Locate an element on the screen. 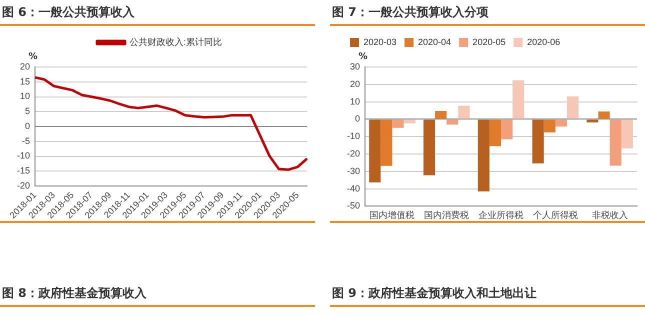 The image size is (645, 315). x-tick-label: 国内增值税 is located at coordinates (392, 215).